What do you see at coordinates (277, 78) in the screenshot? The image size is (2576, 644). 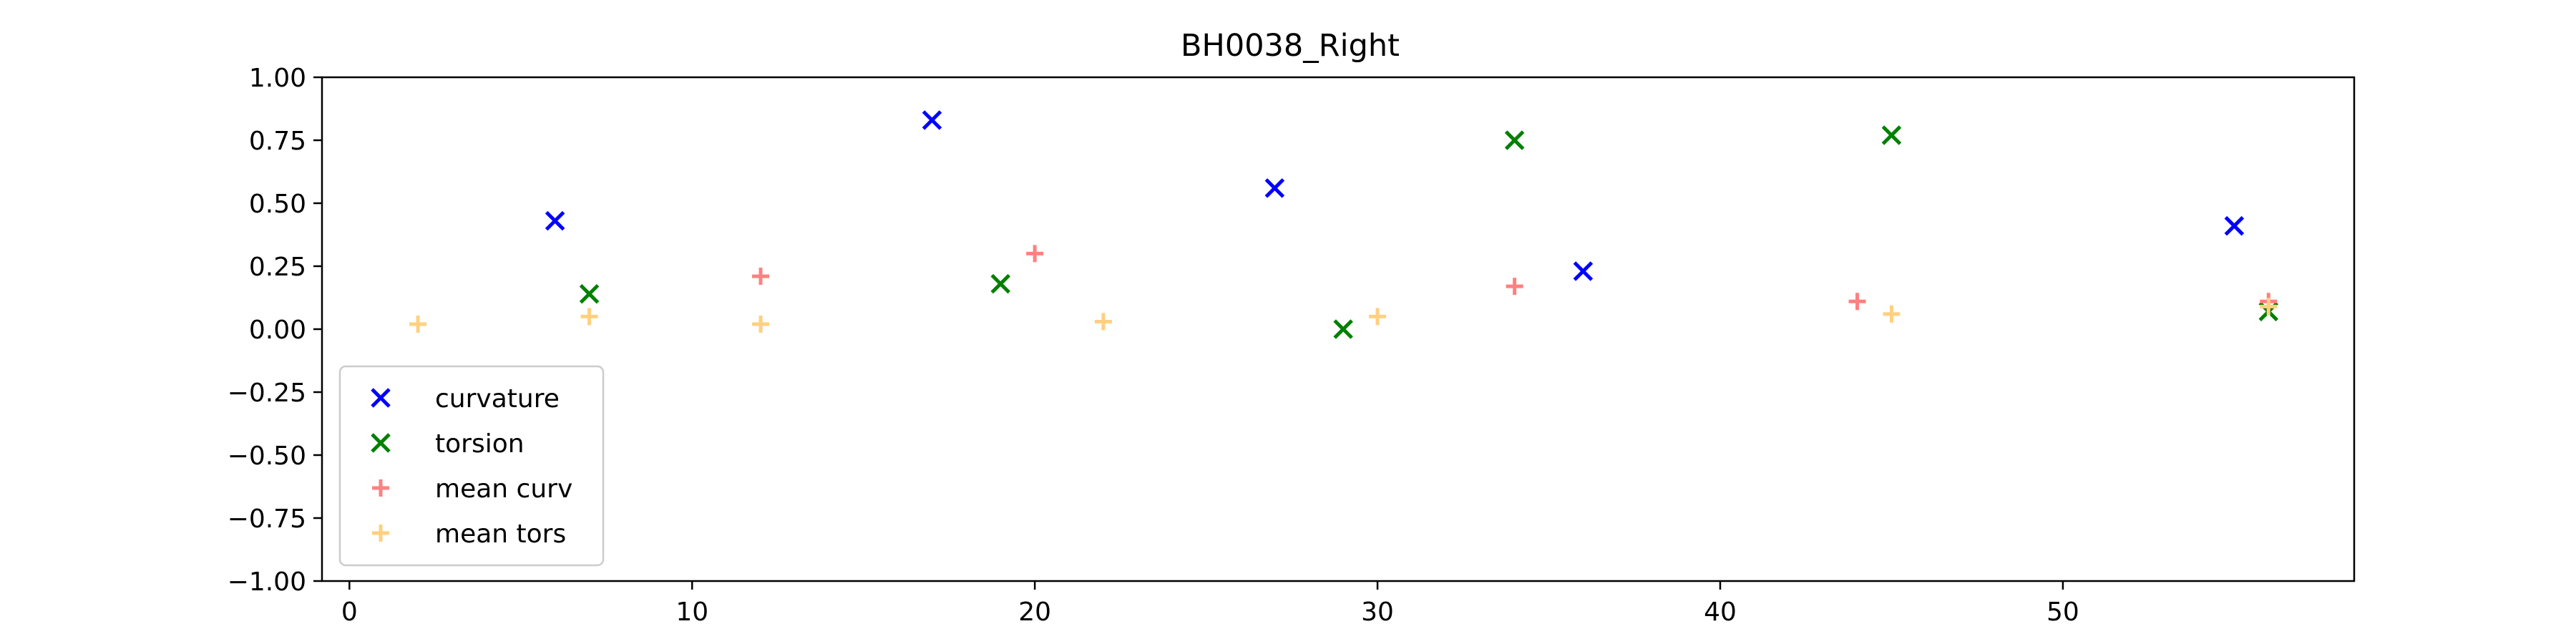 I see `y-tick-label: 1.00` at bounding box center [277, 78].